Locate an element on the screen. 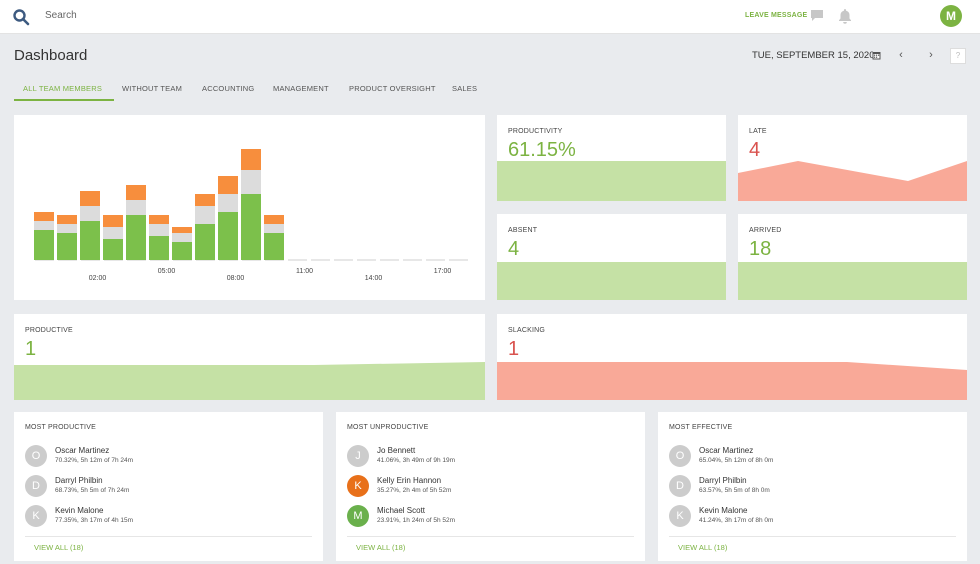 Image resolution: width=980 pixels, height=564 pixels. avatar: O is located at coordinates (680, 456).